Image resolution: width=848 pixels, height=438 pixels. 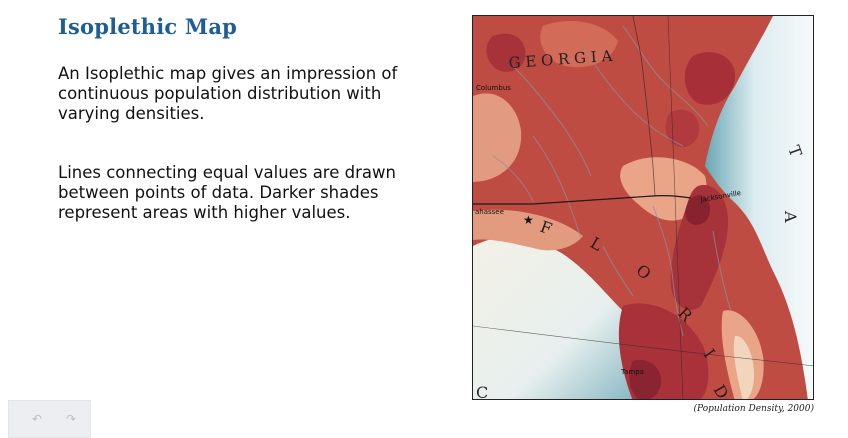 What do you see at coordinates (632, 372) in the screenshot?
I see `label-tampa: Tampa` at bounding box center [632, 372].